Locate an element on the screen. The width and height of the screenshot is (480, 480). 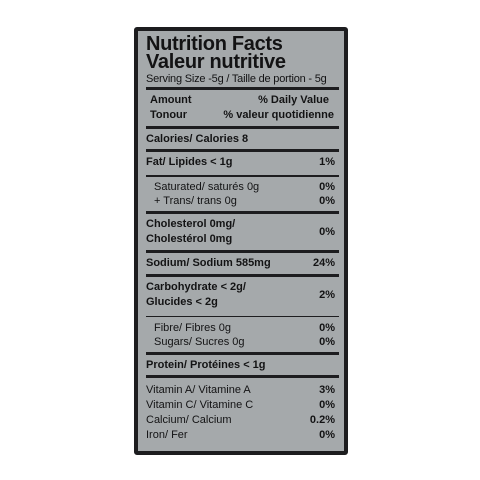
title-french: Valeur nutritive is located at coordinates (216, 62).